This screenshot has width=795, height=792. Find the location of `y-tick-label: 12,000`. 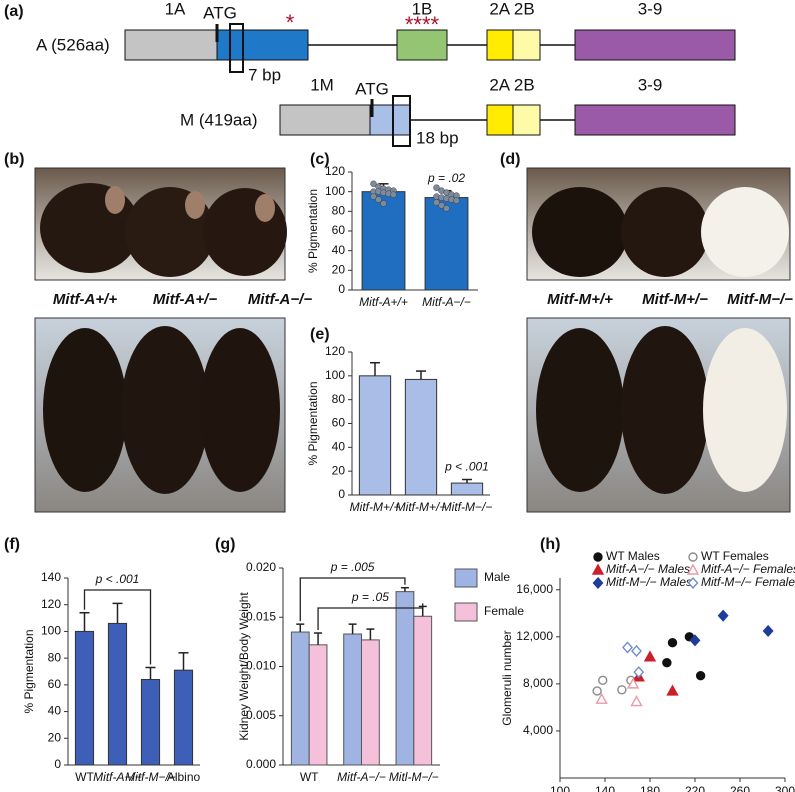

y-tick-label: 12,000 is located at coordinates (534, 636).